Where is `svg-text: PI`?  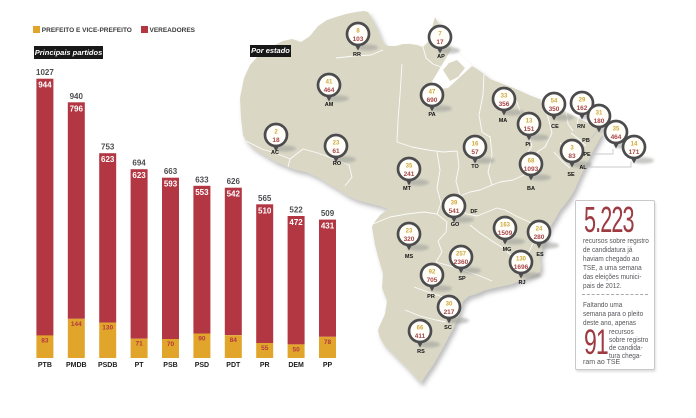
svg-text: PI is located at coordinates (528, 145).